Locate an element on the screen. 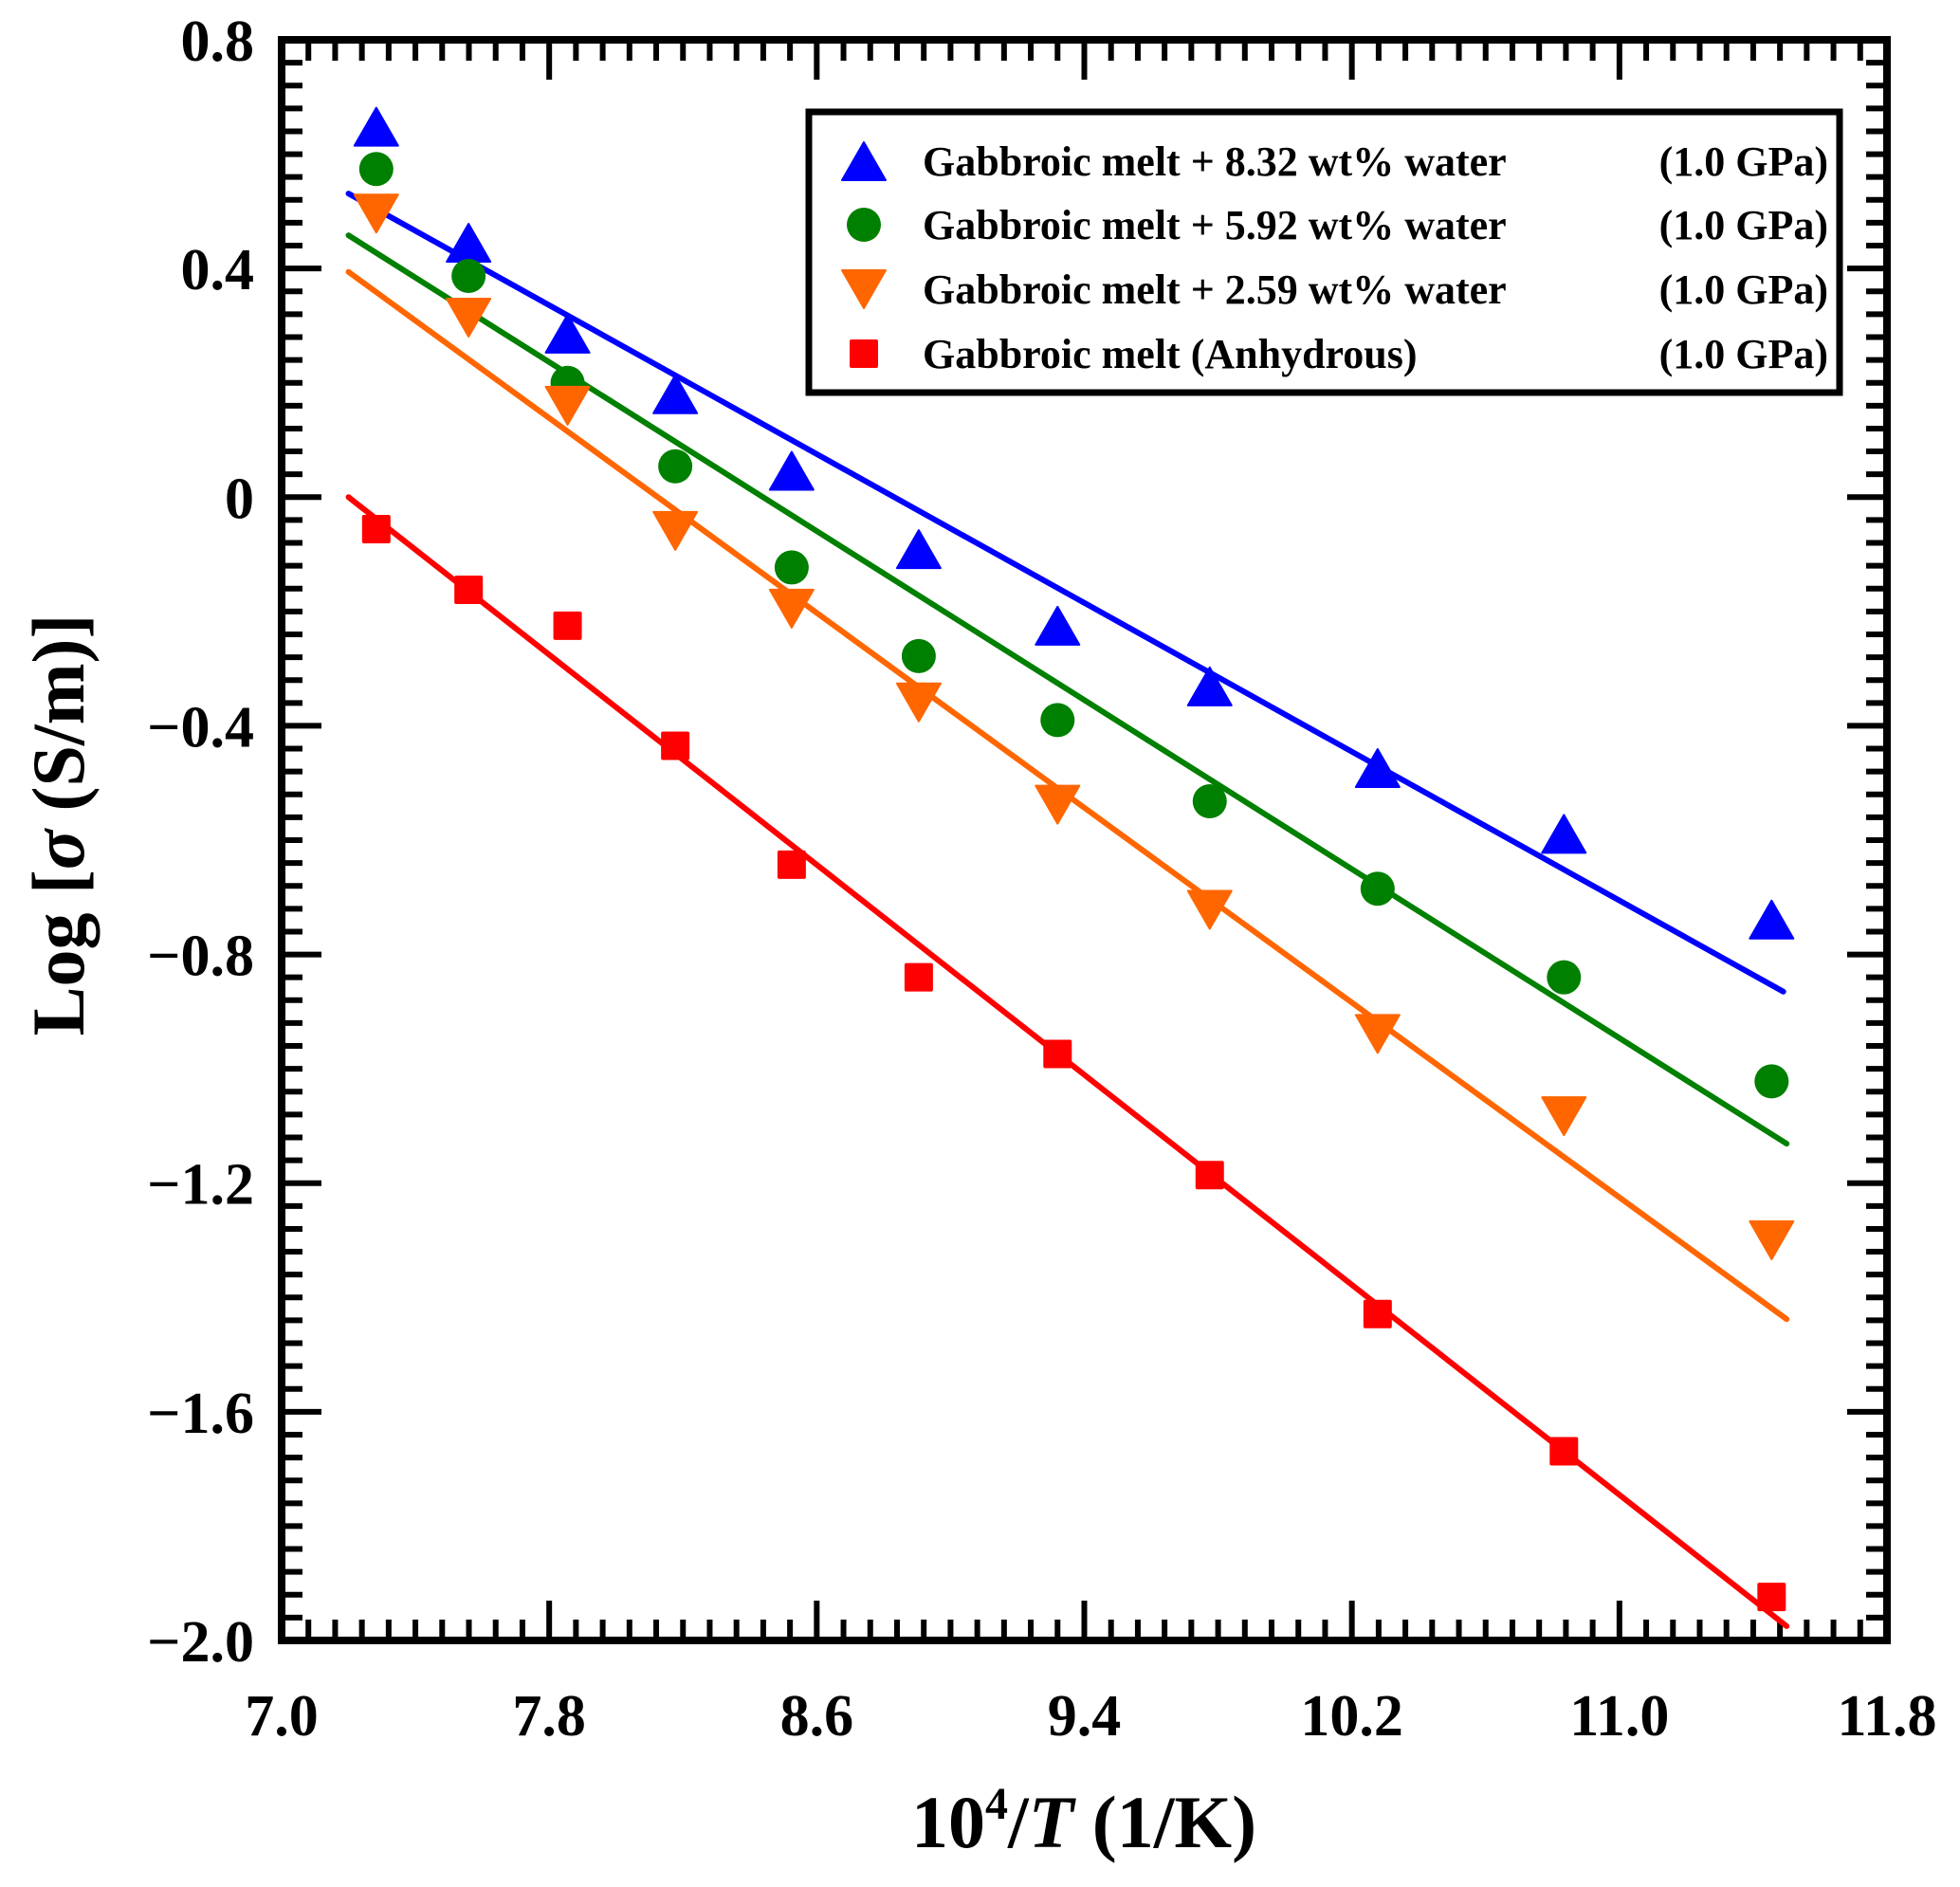 The width and height of the screenshot is (1960, 1887). y-tick-label: −0.4 is located at coordinates (200, 727).